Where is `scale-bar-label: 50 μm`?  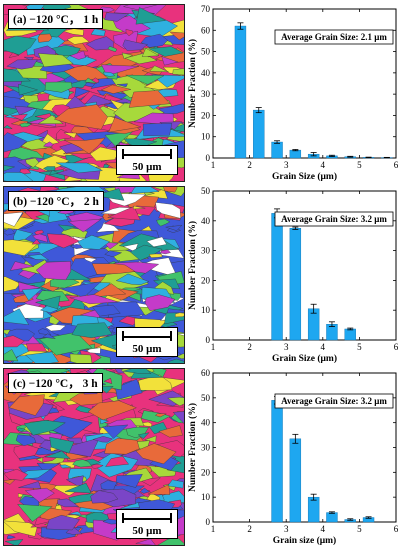
scale-bar-label: 50 μm is located at coordinates (147, 167).